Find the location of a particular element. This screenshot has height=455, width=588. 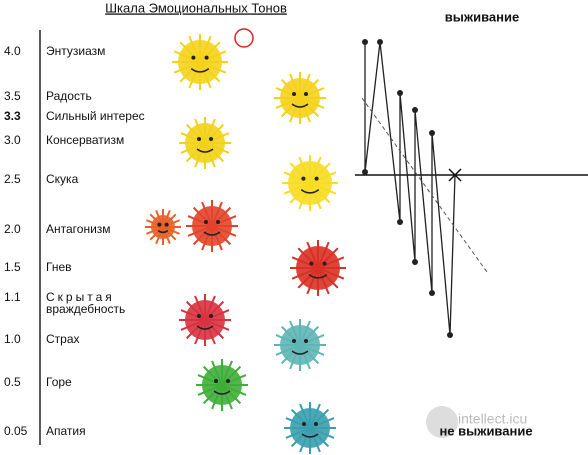

exclaim-bubble is located at coordinates (244, 38).